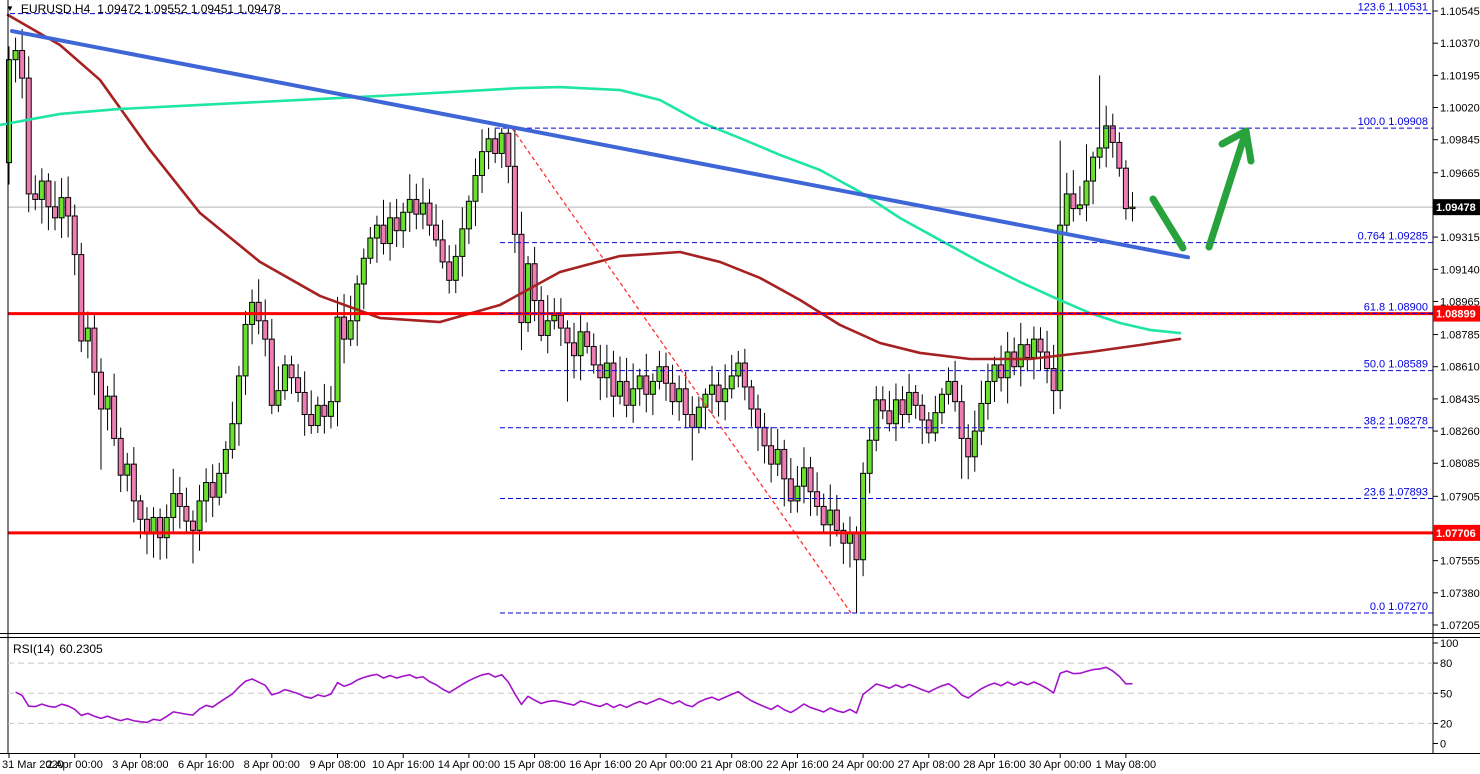 The image size is (1480, 774). I want to click on rsi-indicator-label: RSI(14), so click(34, 649).